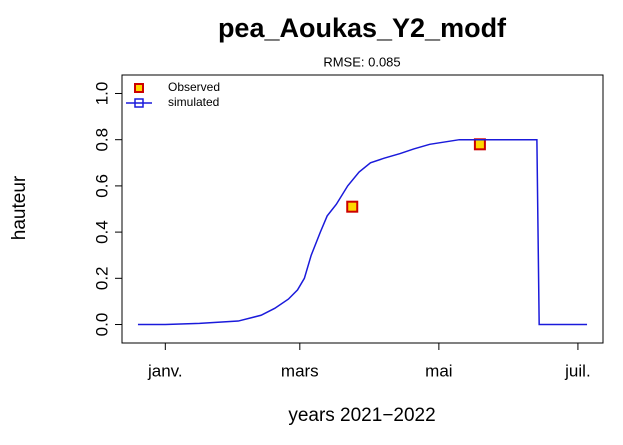  What do you see at coordinates (362, 28) in the screenshot?
I see `chart-title: pea_Aoukas_Y2_modf` at bounding box center [362, 28].